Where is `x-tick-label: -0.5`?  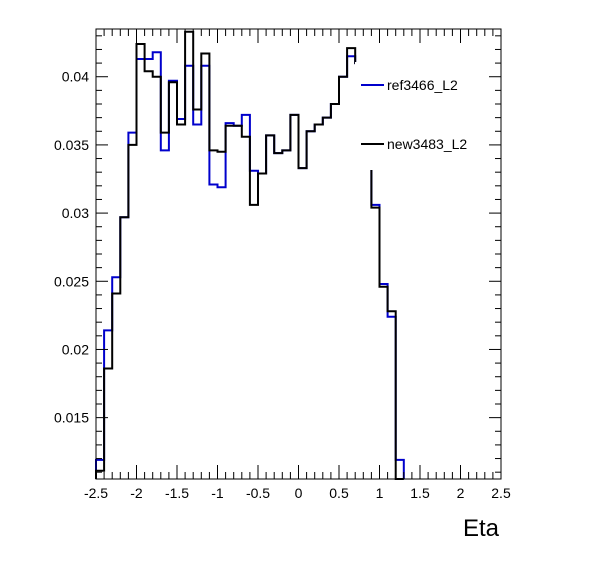
x-tick-label: -0.5 is located at coordinates (258, 493).